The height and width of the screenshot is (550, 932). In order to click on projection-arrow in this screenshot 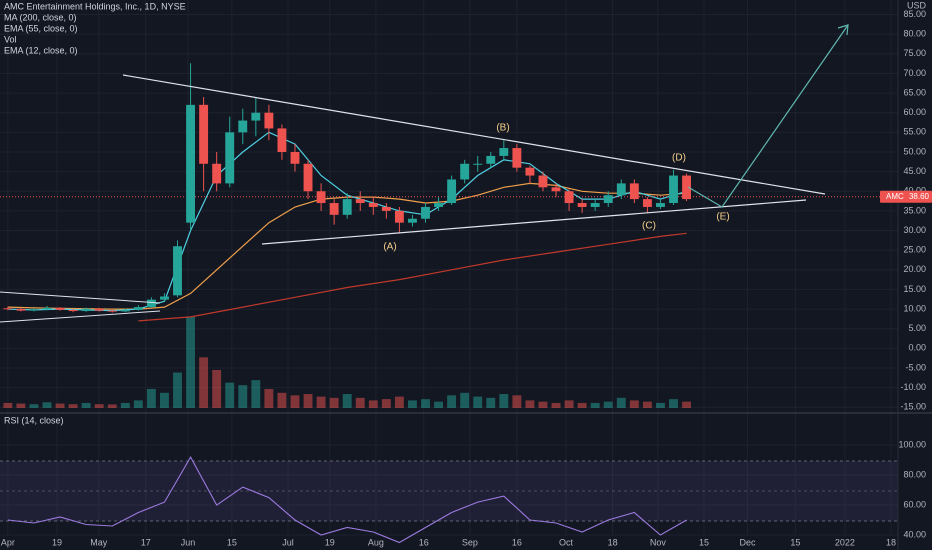, I will do `click(768, 116)`.